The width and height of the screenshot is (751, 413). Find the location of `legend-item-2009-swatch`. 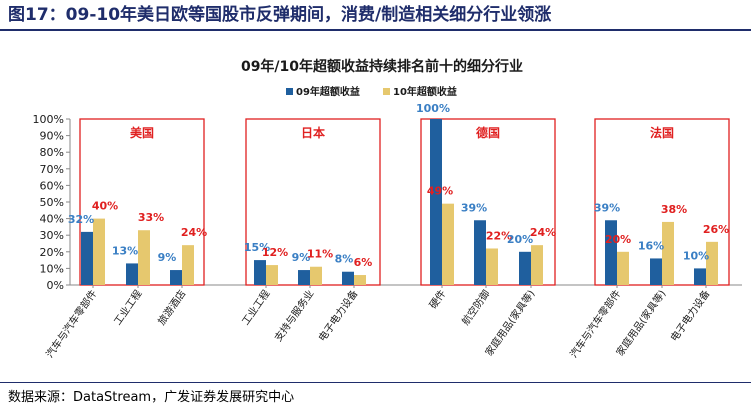

legend-item-2009-swatch is located at coordinates (289, 91).